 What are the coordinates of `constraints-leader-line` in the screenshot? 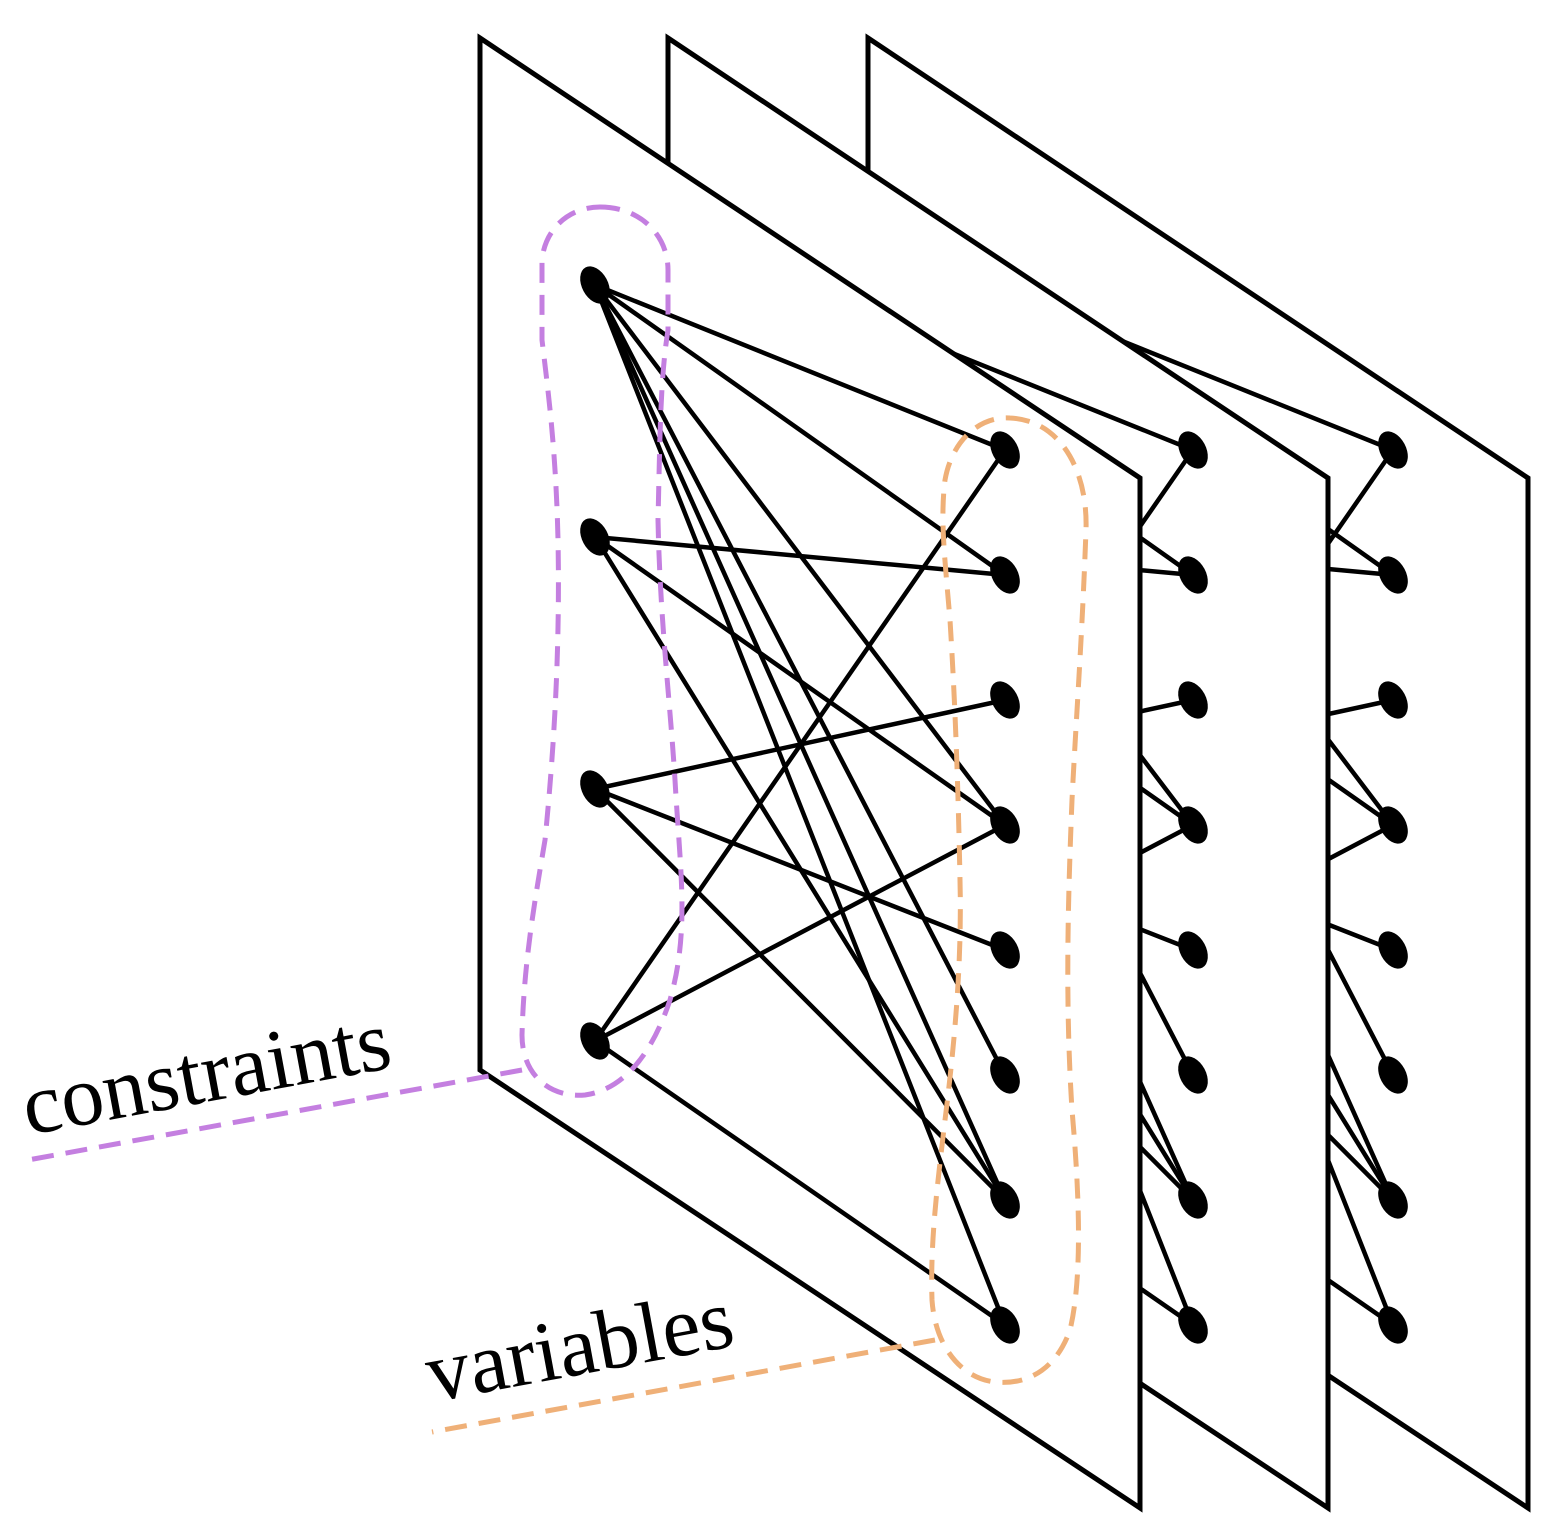 It's located at (275, 1115).